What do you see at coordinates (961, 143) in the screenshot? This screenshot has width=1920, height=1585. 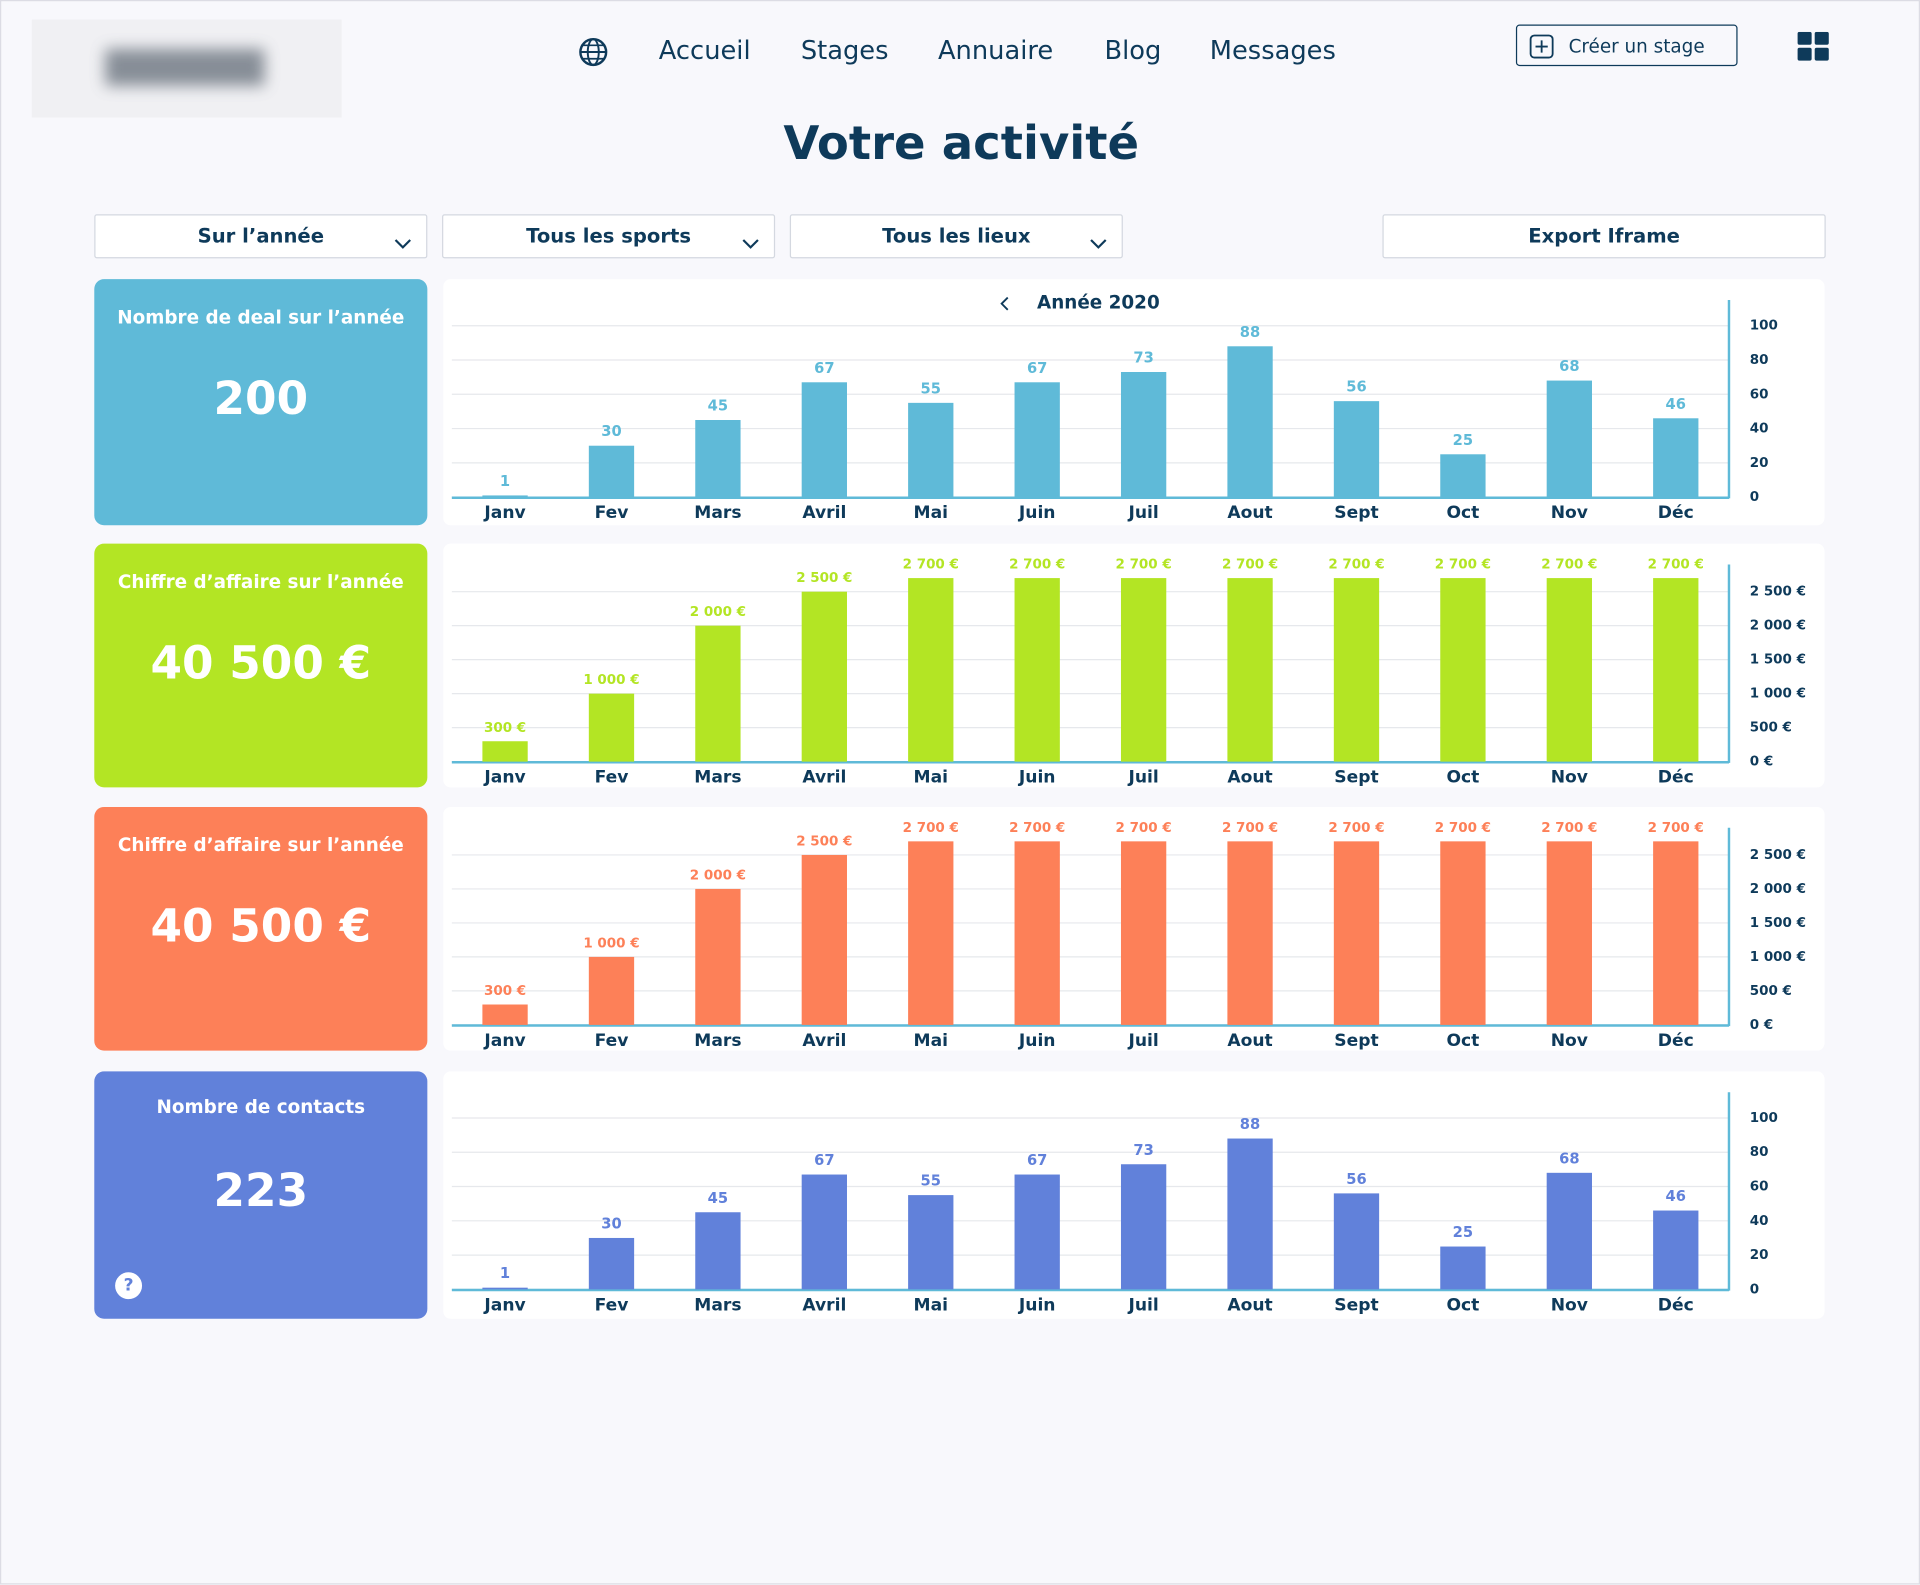 I see `page-title: Votre activité` at bounding box center [961, 143].